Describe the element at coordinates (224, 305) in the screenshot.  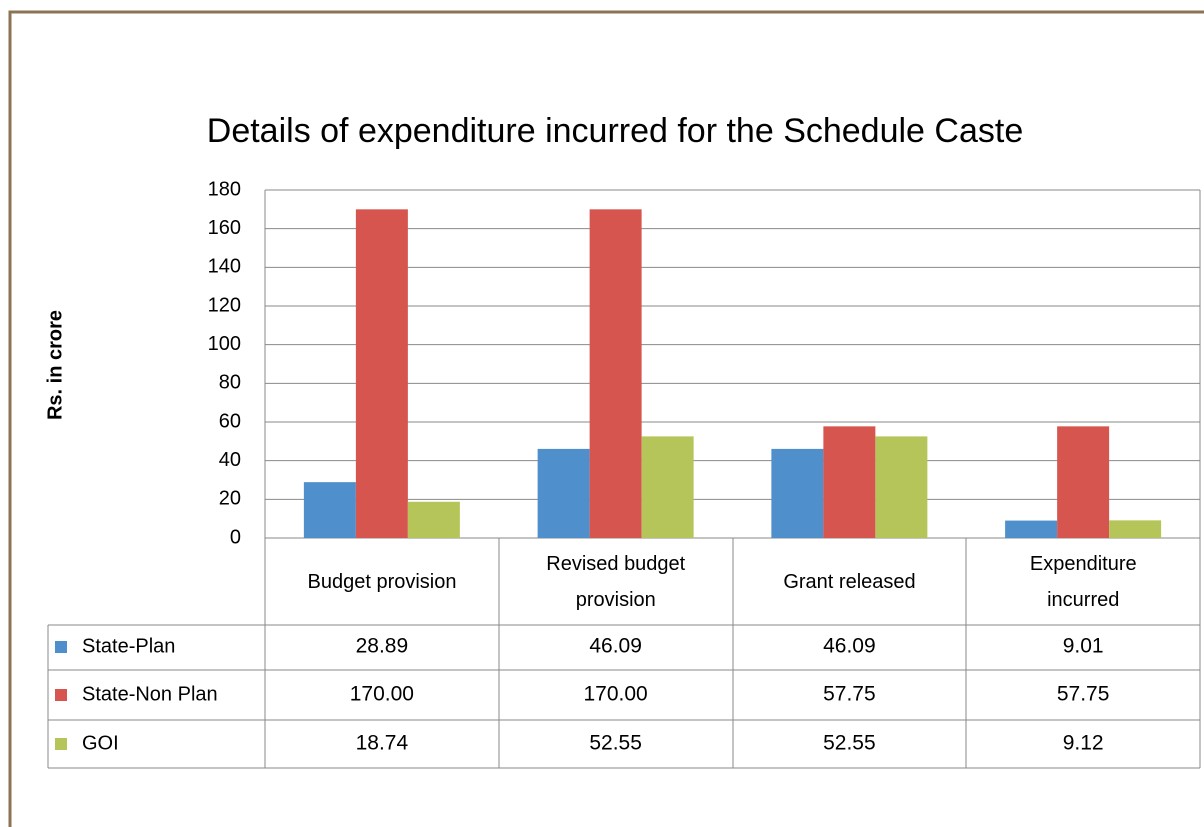
I see `y-tick-label: 120` at that location.